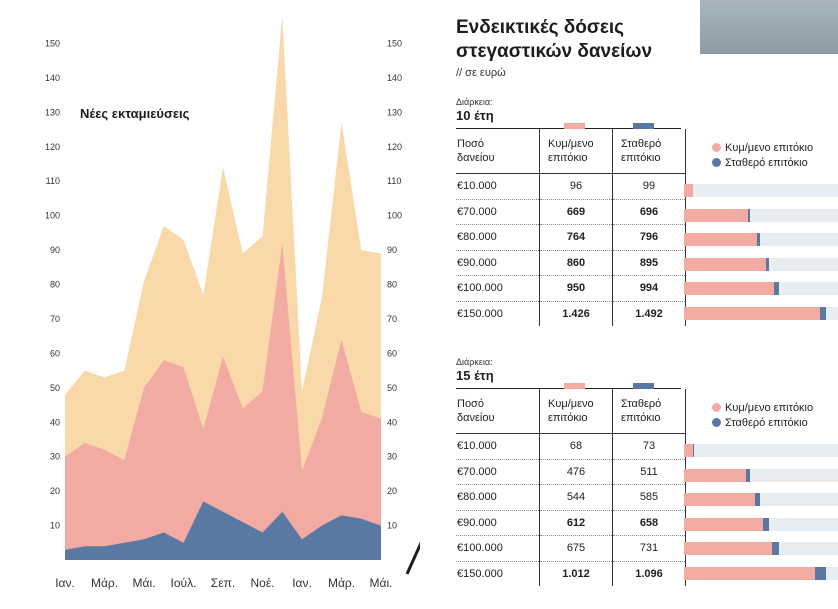 The width and height of the screenshot is (838, 609). Describe the element at coordinates (498, 446) in the screenshot. I see `loan-amount: €10.000` at that location.